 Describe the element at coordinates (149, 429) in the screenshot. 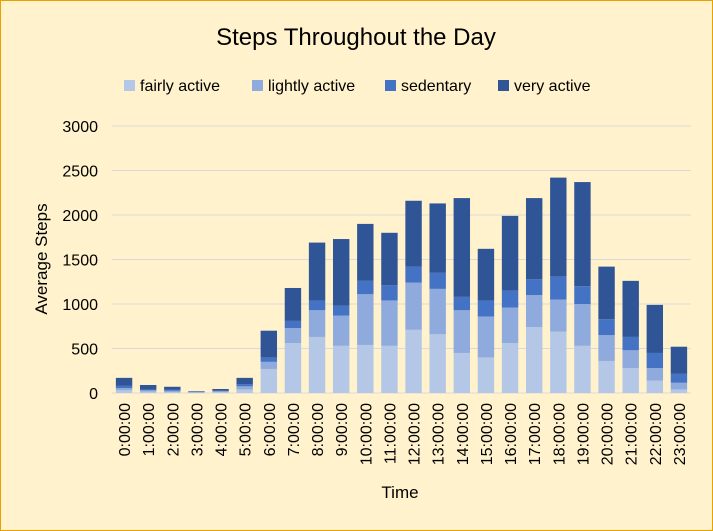

I see `x-tick-label: 1:00:00` at that location.